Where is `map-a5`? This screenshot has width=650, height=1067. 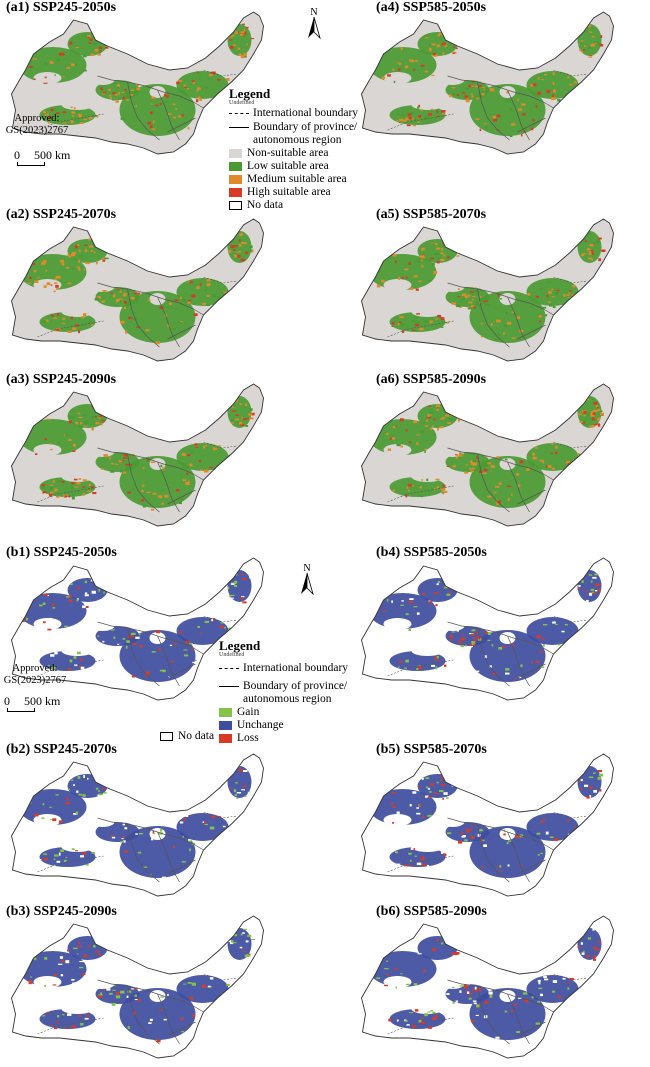 map-a5 is located at coordinates (487, 290).